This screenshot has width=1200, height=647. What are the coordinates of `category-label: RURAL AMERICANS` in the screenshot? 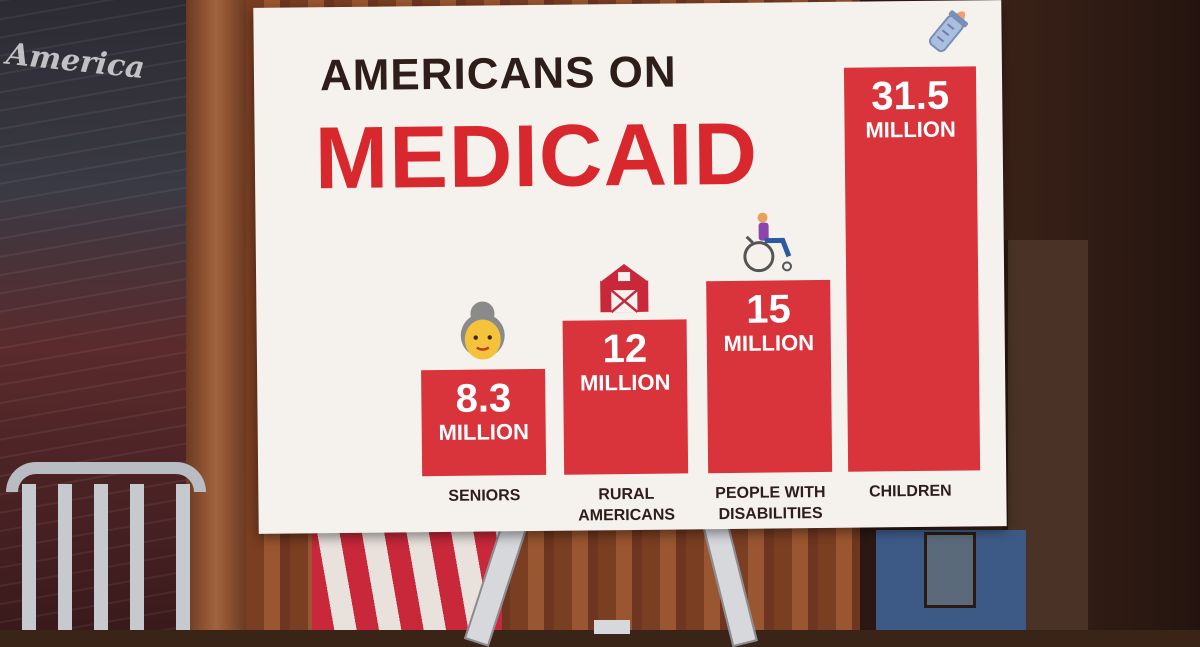 It's located at (627, 505).